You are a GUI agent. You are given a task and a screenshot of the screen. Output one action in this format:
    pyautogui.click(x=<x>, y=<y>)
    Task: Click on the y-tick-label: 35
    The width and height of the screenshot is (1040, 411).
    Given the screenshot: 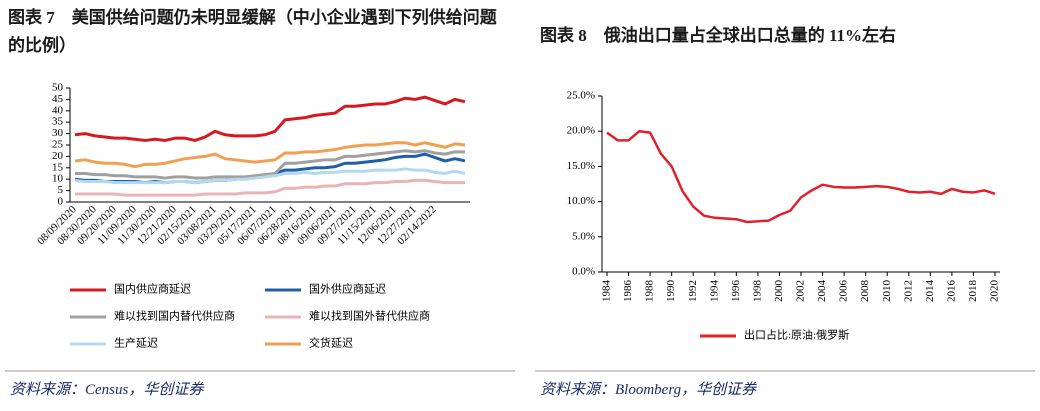 What is the action you would take?
    pyautogui.click(x=58, y=122)
    